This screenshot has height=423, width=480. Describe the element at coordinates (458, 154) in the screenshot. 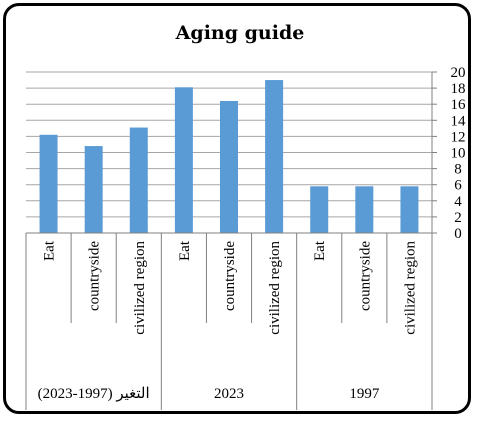

I see `y-tick-label: 10` at that location.